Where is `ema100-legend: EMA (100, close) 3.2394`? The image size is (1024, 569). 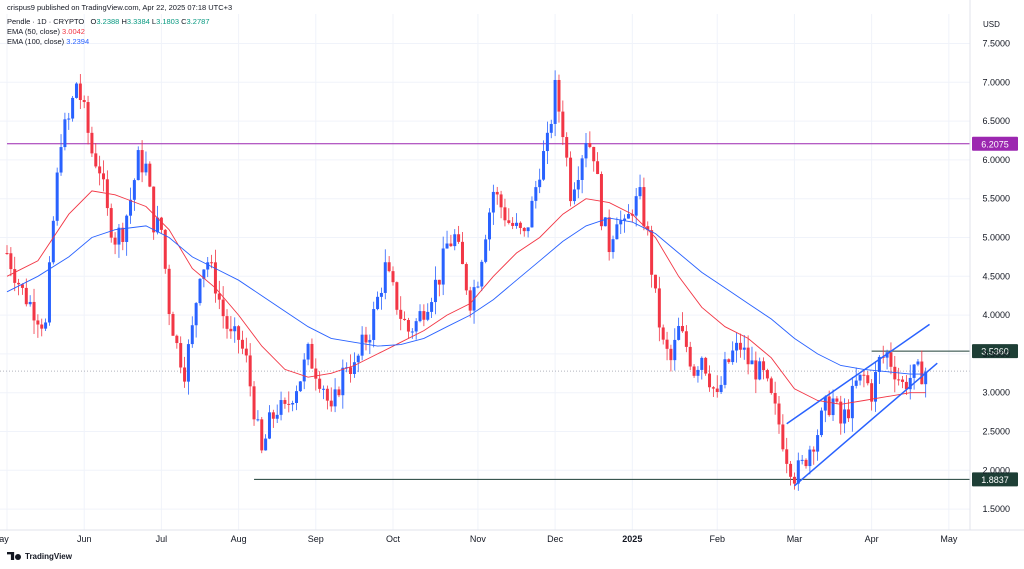 ema100-legend: EMA (100, close) 3.2394 is located at coordinates (48, 42).